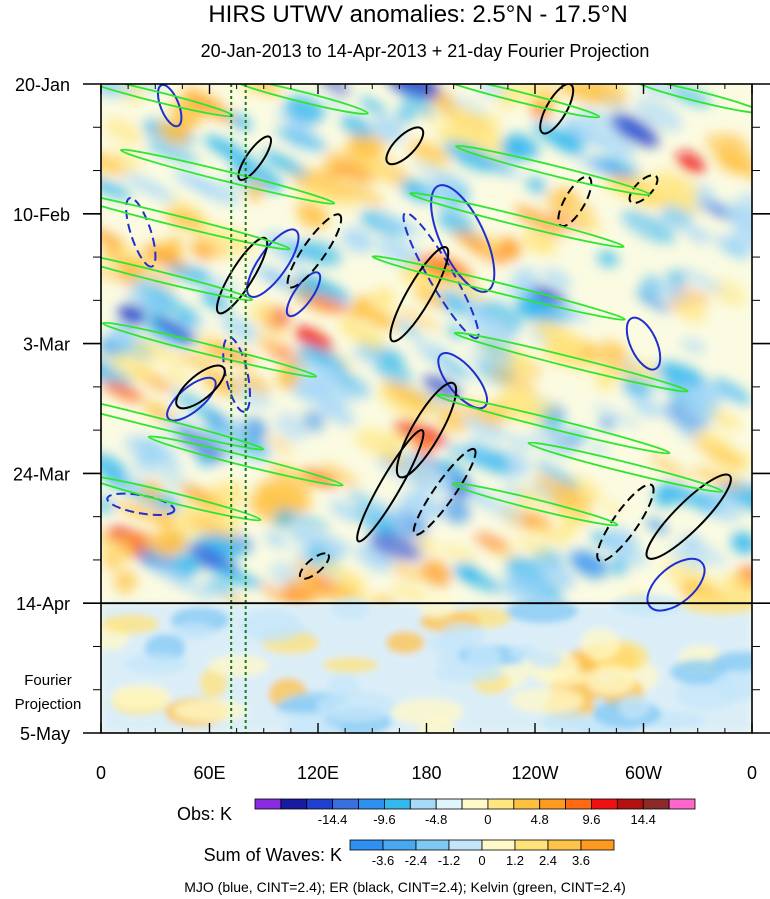  I want to click on waves-colorbar-tick-label: -3.6, so click(383, 860).